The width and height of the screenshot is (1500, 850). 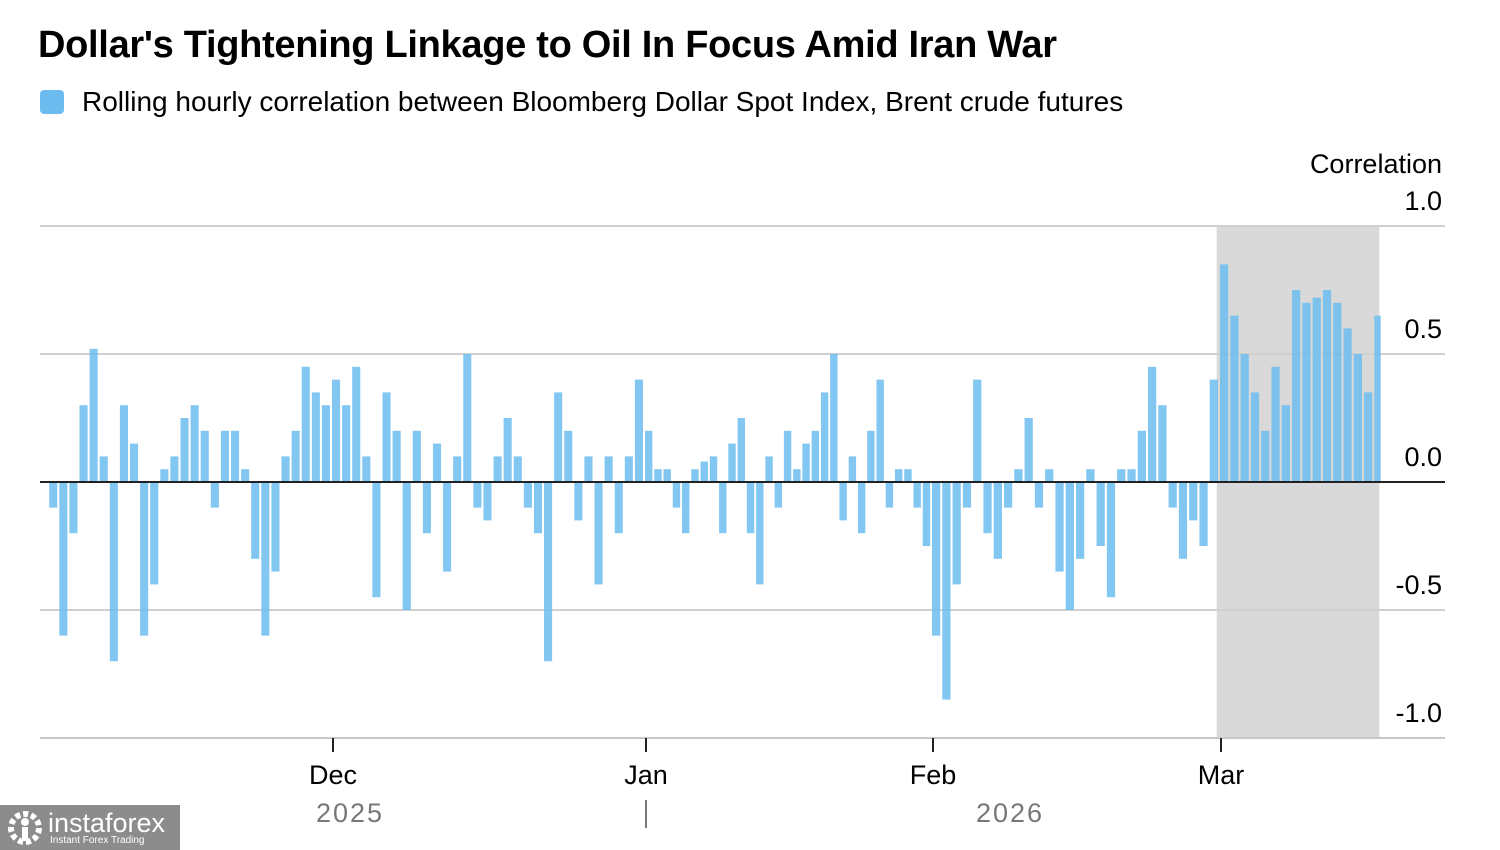 I want to click on x-tick-label: Feb, so click(x=933, y=775).